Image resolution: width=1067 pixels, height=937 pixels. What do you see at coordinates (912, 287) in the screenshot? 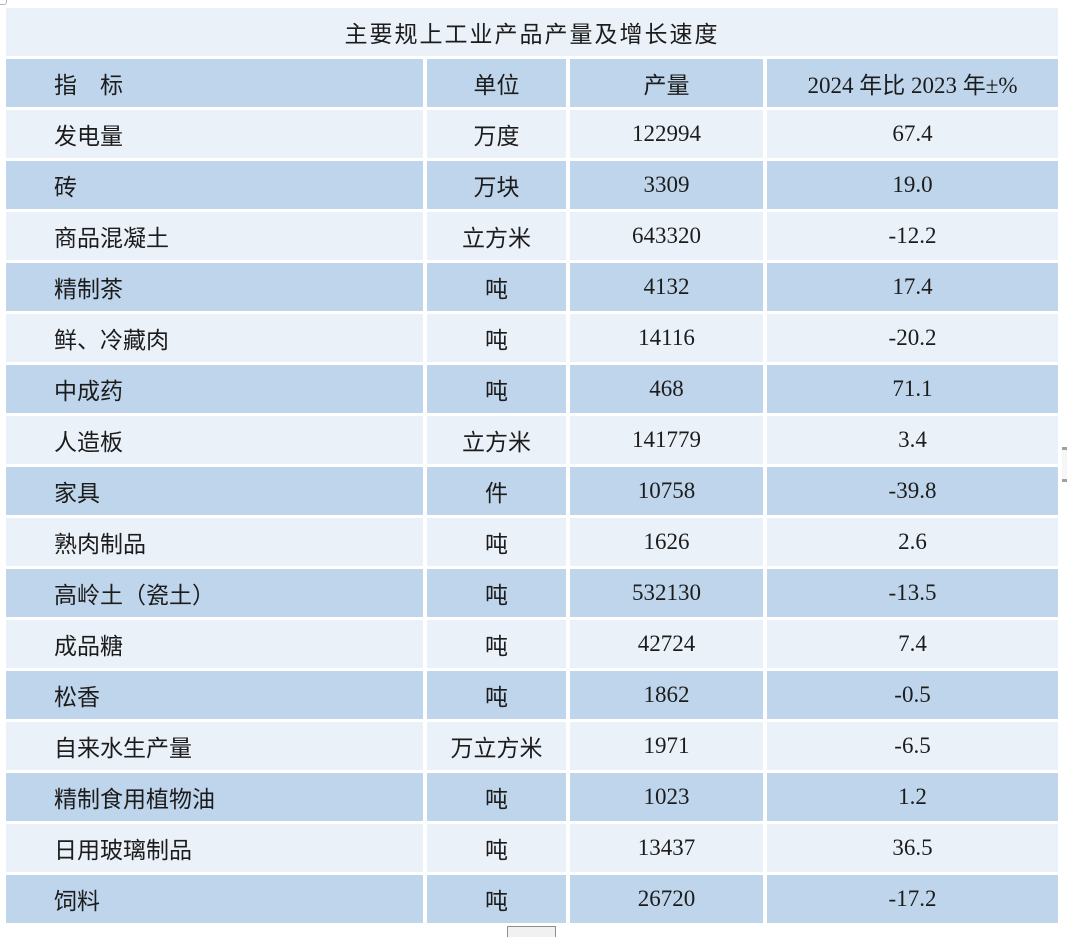
I see `change-cell: 17.4` at bounding box center [912, 287].